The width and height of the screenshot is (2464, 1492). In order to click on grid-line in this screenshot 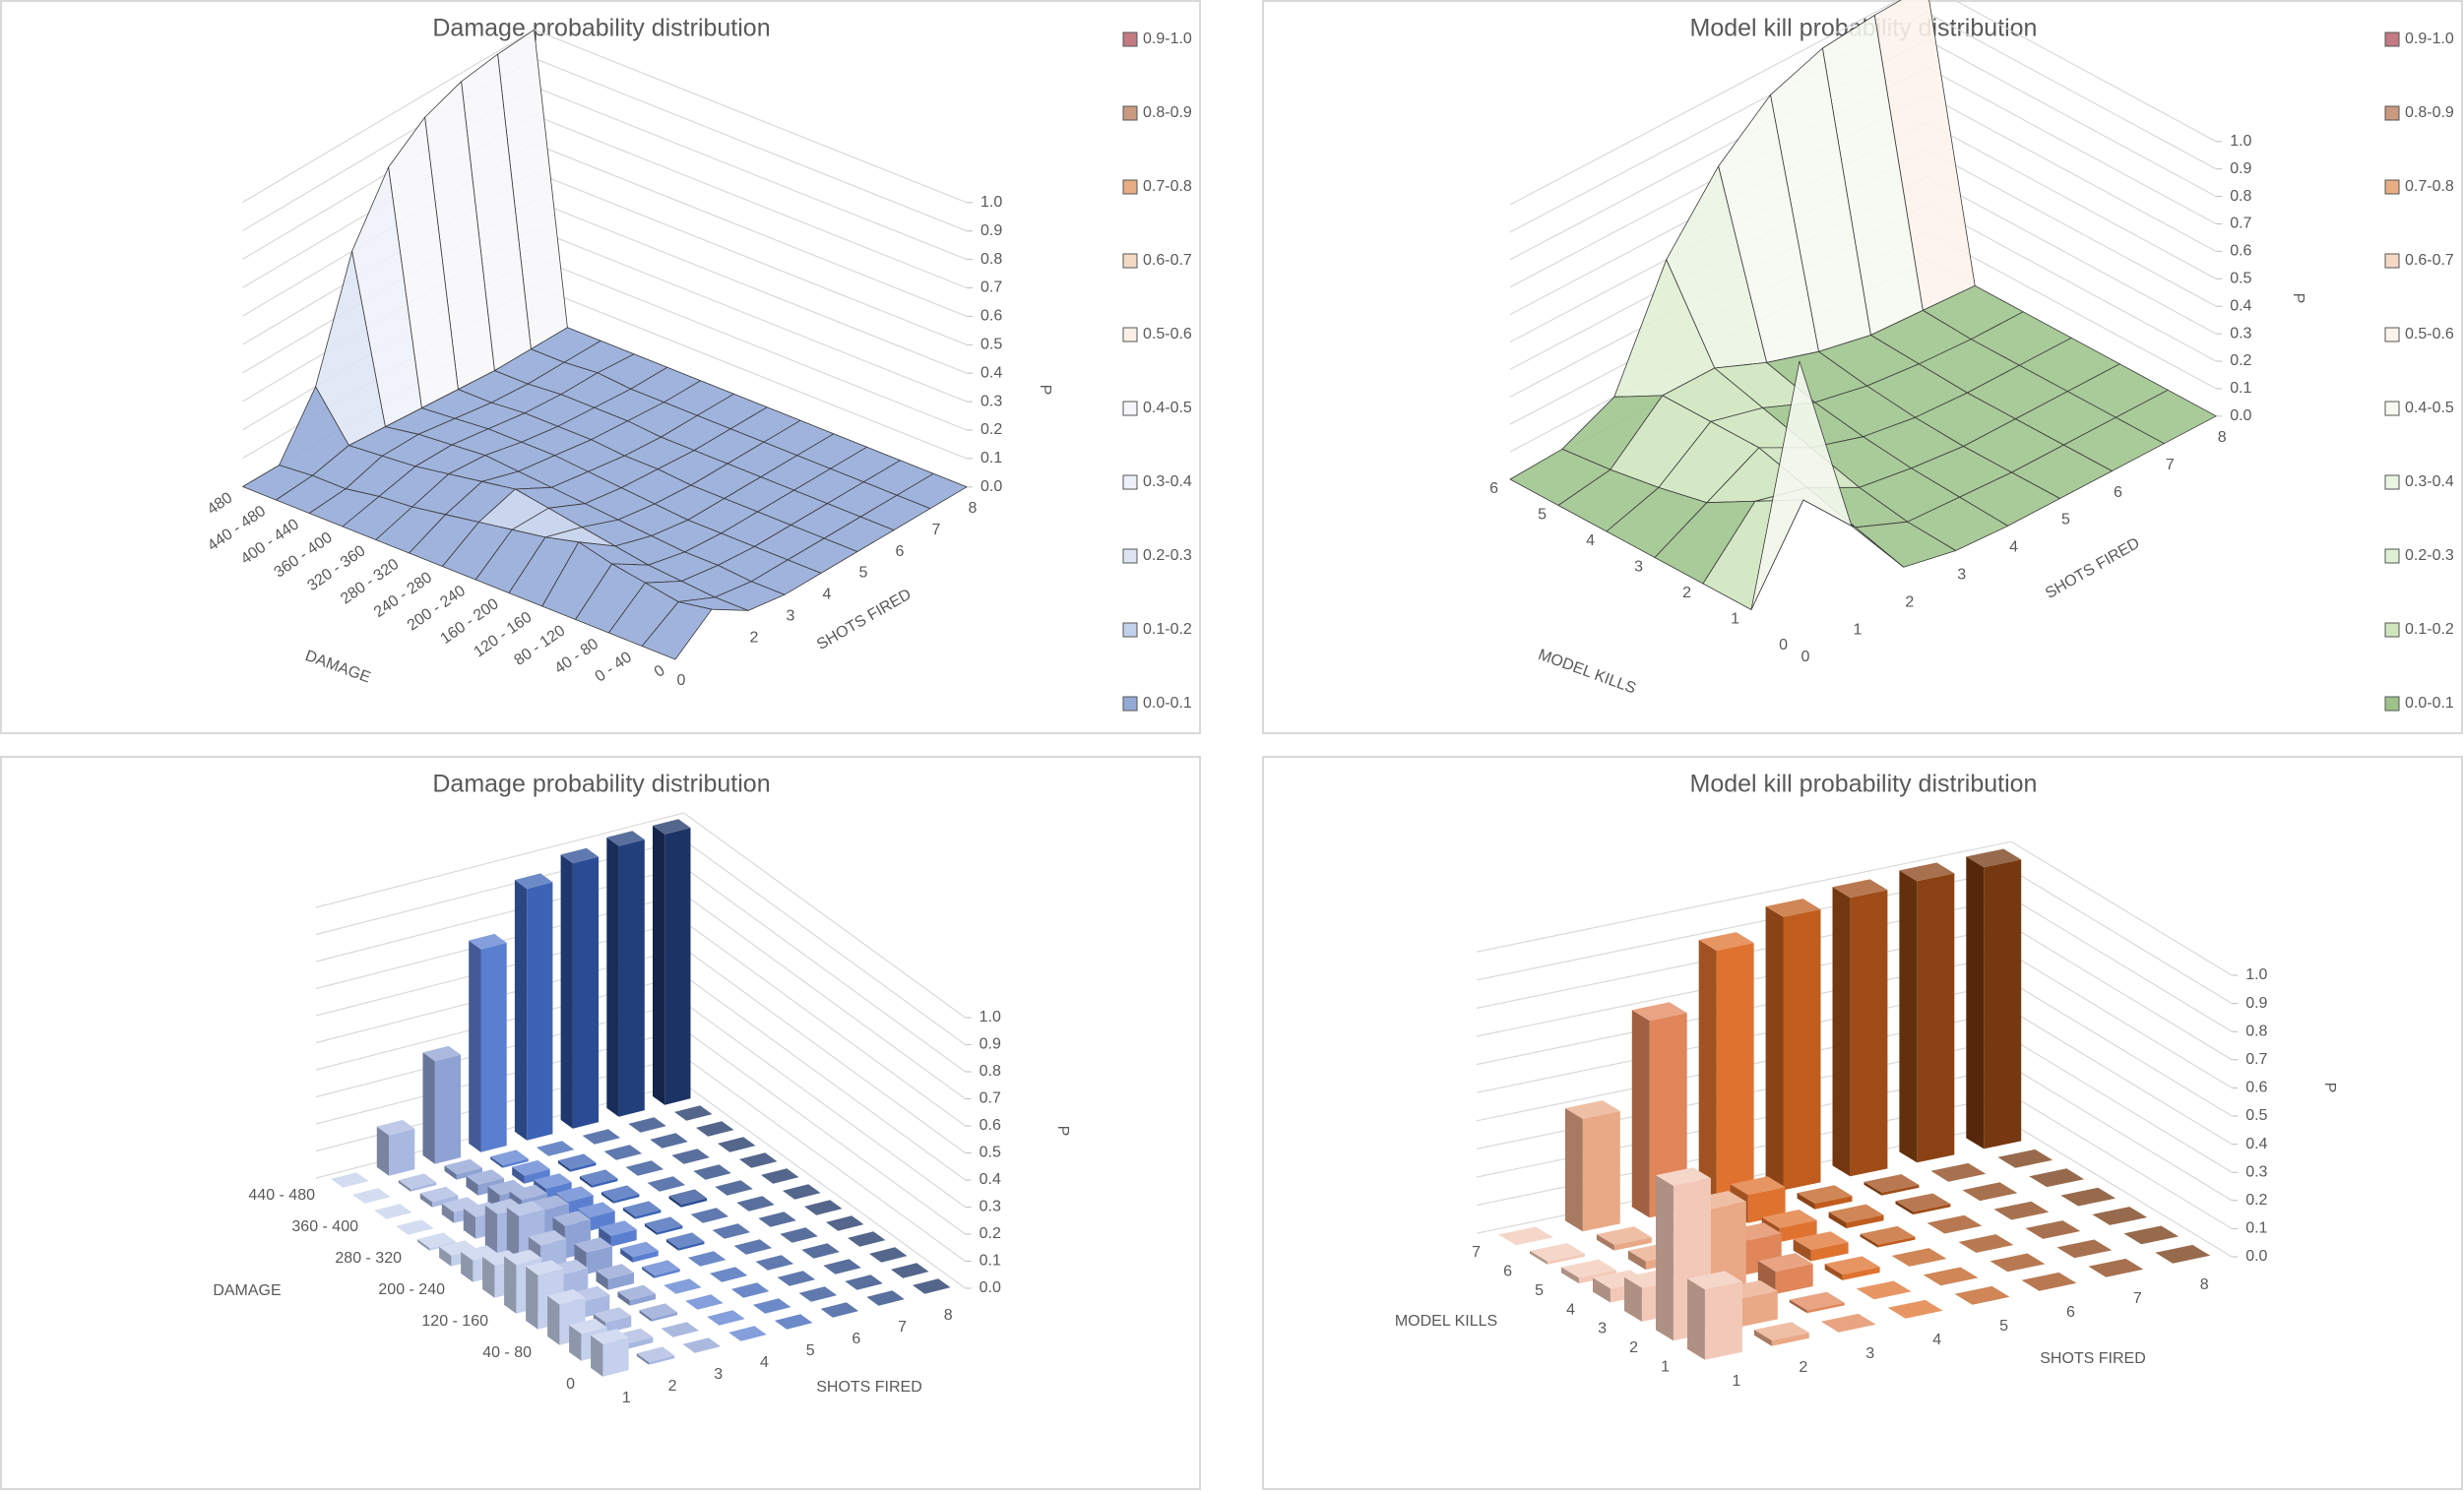, I will do `click(1854, 908)`.